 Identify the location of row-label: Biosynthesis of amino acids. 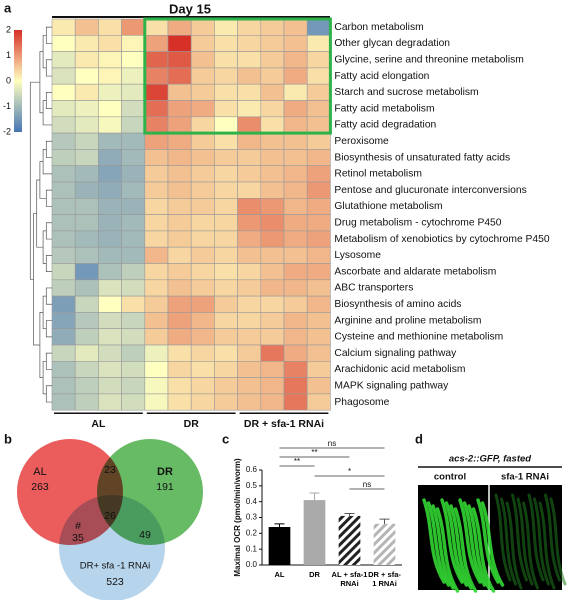
(397, 304).